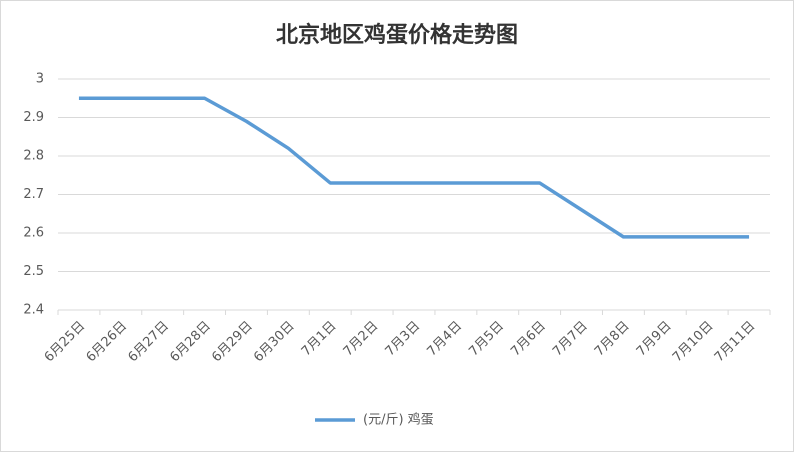  What do you see at coordinates (40, 79) in the screenshot?
I see `y-tick-label: 3` at bounding box center [40, 79].